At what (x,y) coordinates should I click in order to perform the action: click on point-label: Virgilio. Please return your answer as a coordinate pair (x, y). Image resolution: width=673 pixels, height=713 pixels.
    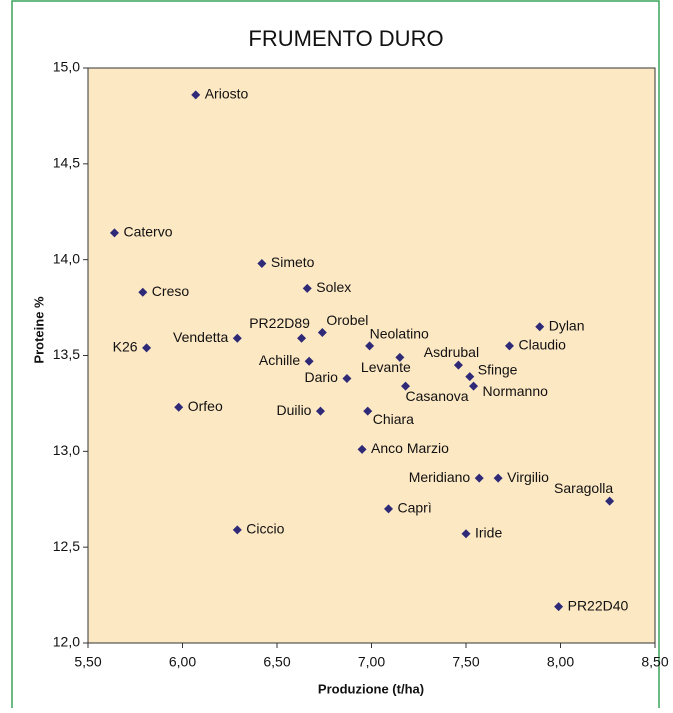
    Looking at the image, I should click on (528, 477).